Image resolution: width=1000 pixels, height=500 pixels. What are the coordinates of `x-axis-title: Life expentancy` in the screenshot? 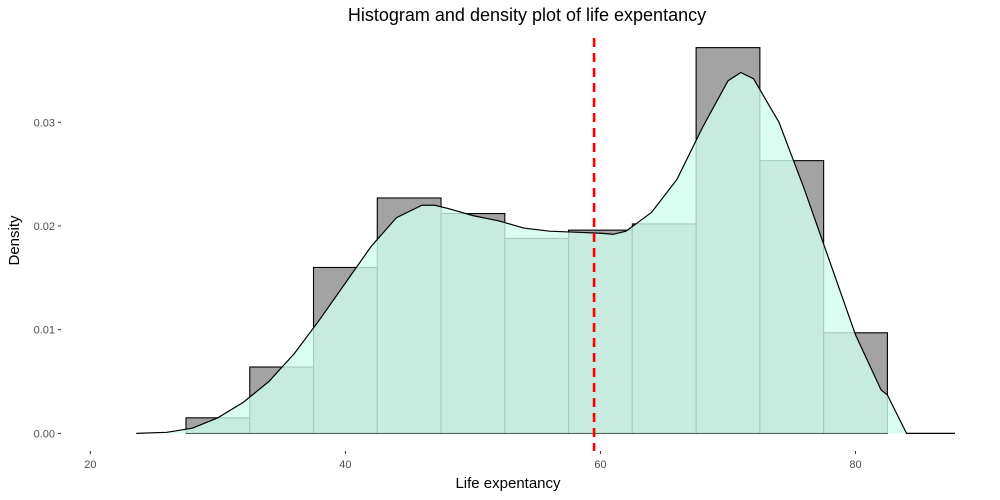 It's located at (508, 483).